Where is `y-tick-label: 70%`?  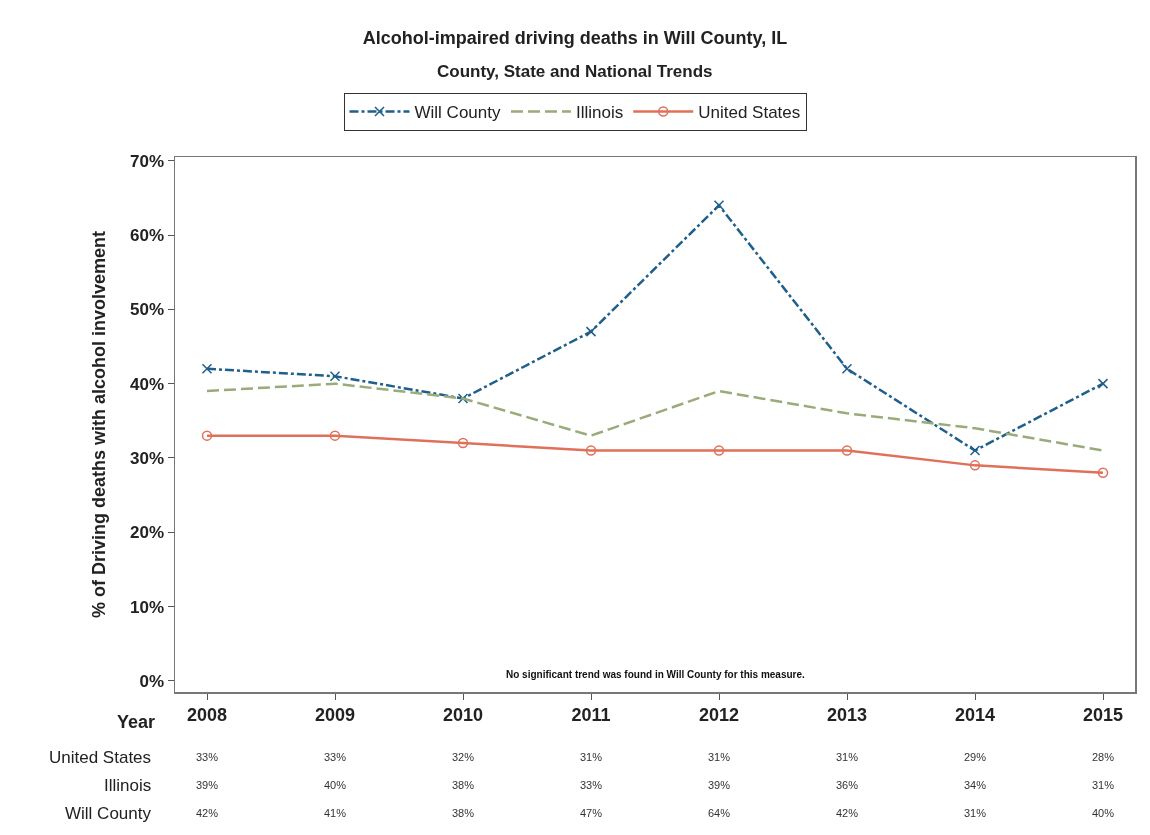
y-tick-label: 70% is located at coordinates (147, 161).